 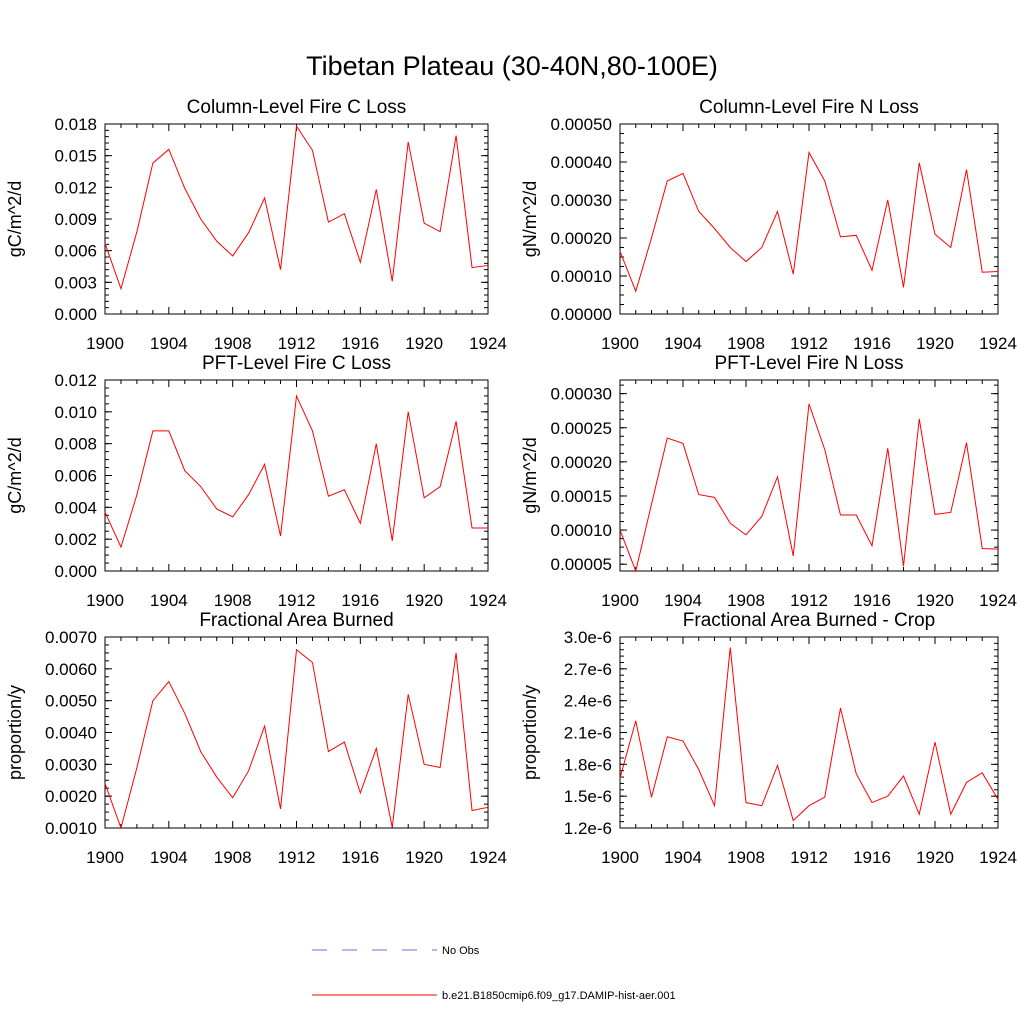 I want to click on y-tick-label: 0.018, so click(x=75, y=124).